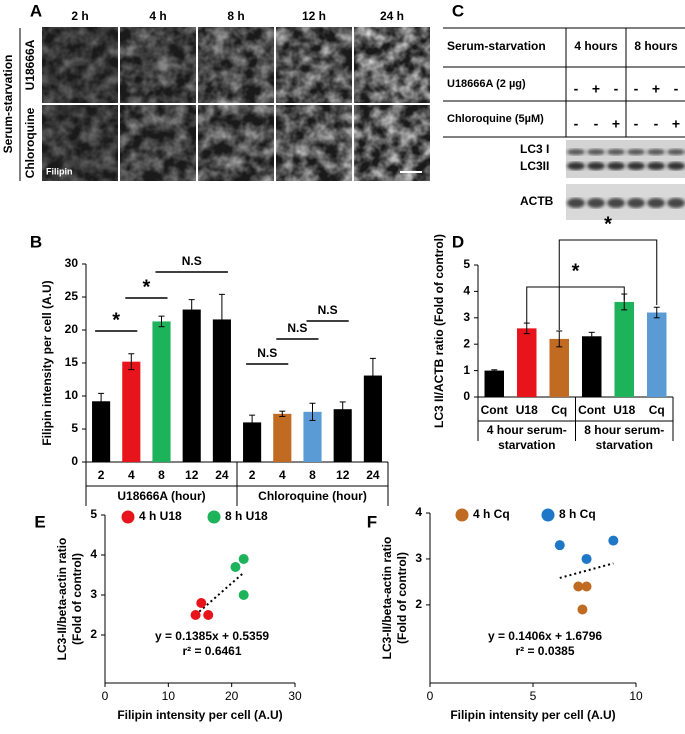 This screenshot has height=734, width=685. What do you see at coordinates (392, 16) in the screenshot?
I see `time-label: 24 h` at bounding box center [392, 16].